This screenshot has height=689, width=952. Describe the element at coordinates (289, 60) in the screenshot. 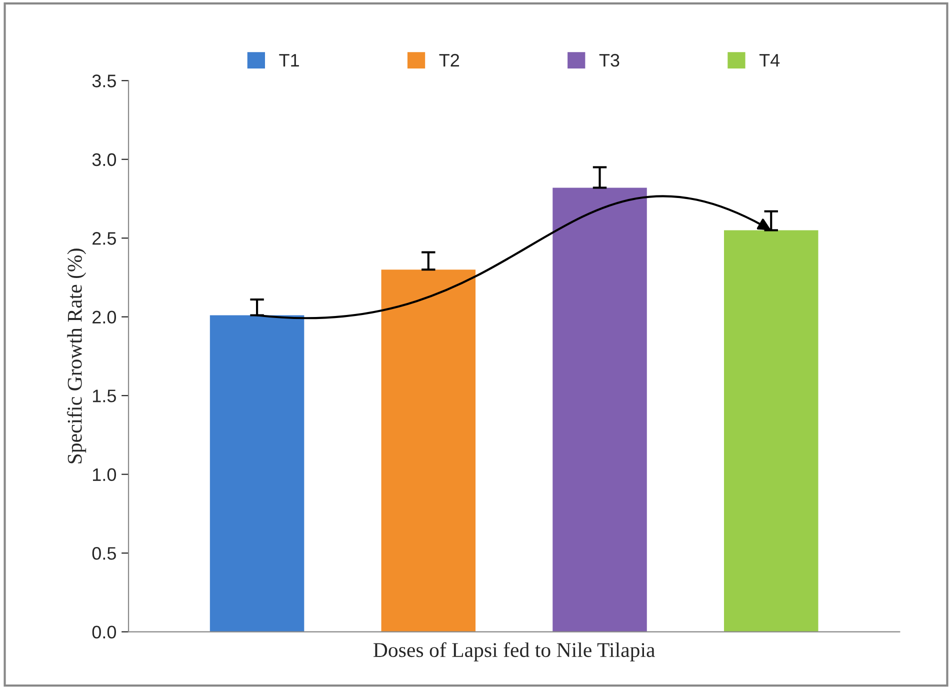

I see `legend-label: T1` at that location.